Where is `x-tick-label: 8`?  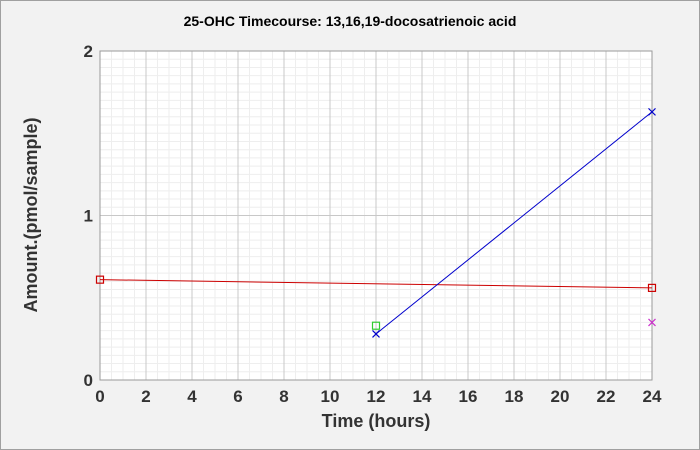
x-tick-label: 8 is located at coordinates (283, 396).